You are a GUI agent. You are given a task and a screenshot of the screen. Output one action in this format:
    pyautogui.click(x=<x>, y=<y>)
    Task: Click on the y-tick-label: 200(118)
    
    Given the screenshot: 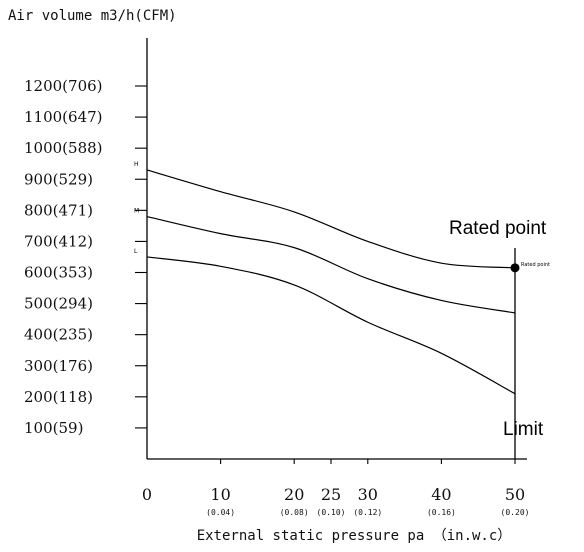 What is the action you would take?
    pyautogui.click(x=58, y=397)
    